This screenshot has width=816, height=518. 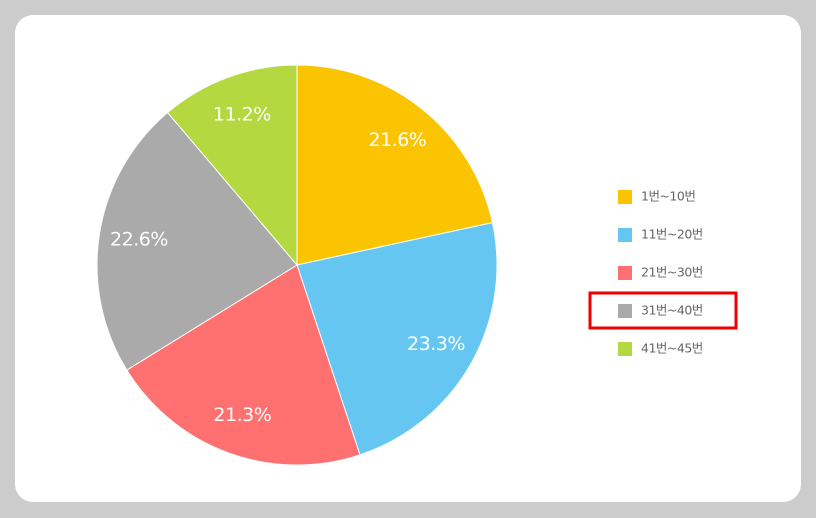 I want to click on legend: 1번~10번 11번~20번 21번~30번 31번~40번 41번~45번, so click(x=660, y=272).